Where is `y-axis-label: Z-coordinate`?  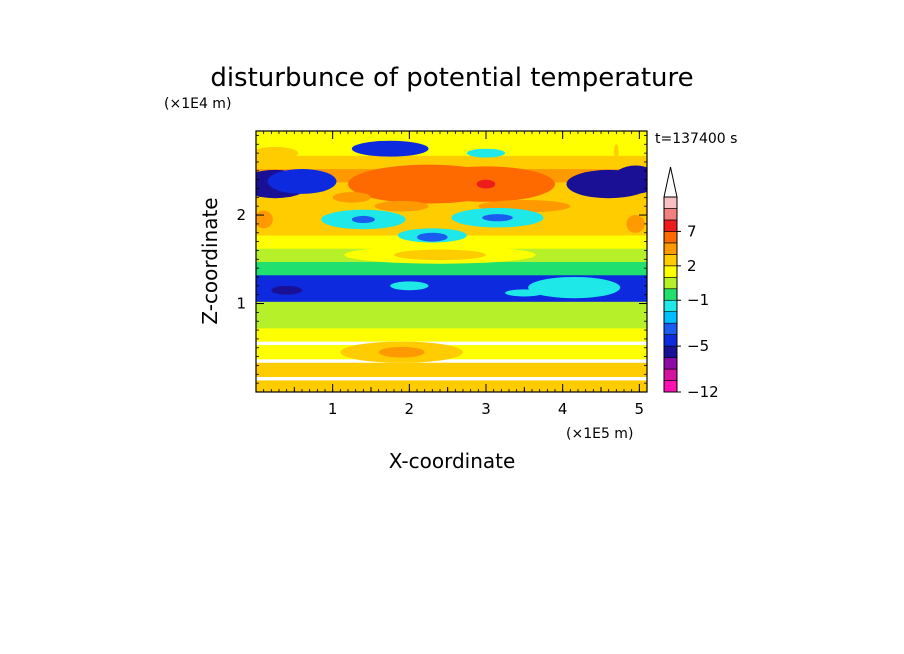
y-axis-label: Z-coordinate is located at coordinates (210, 260).